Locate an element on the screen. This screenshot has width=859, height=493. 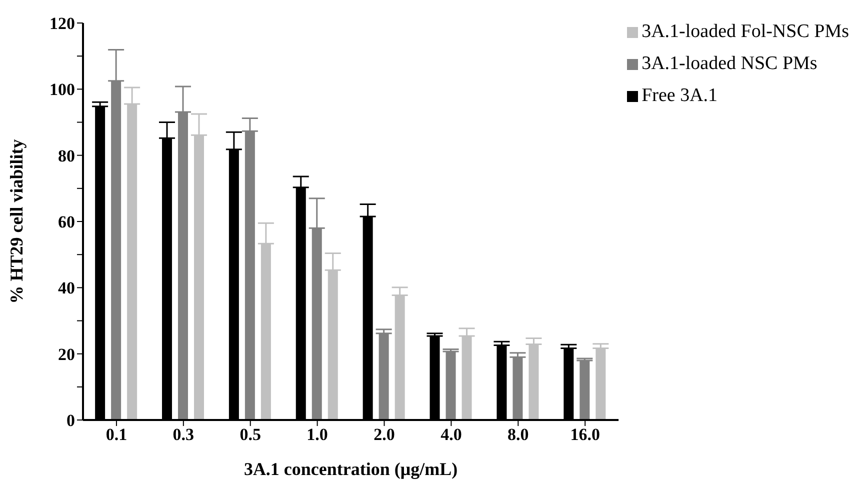
y-tick-label: 0 is located at coordinates (70, 420).